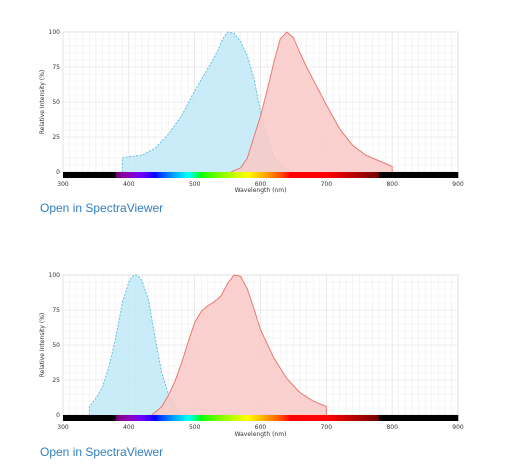  I want to click on series-area-emission, so click(311, 102).